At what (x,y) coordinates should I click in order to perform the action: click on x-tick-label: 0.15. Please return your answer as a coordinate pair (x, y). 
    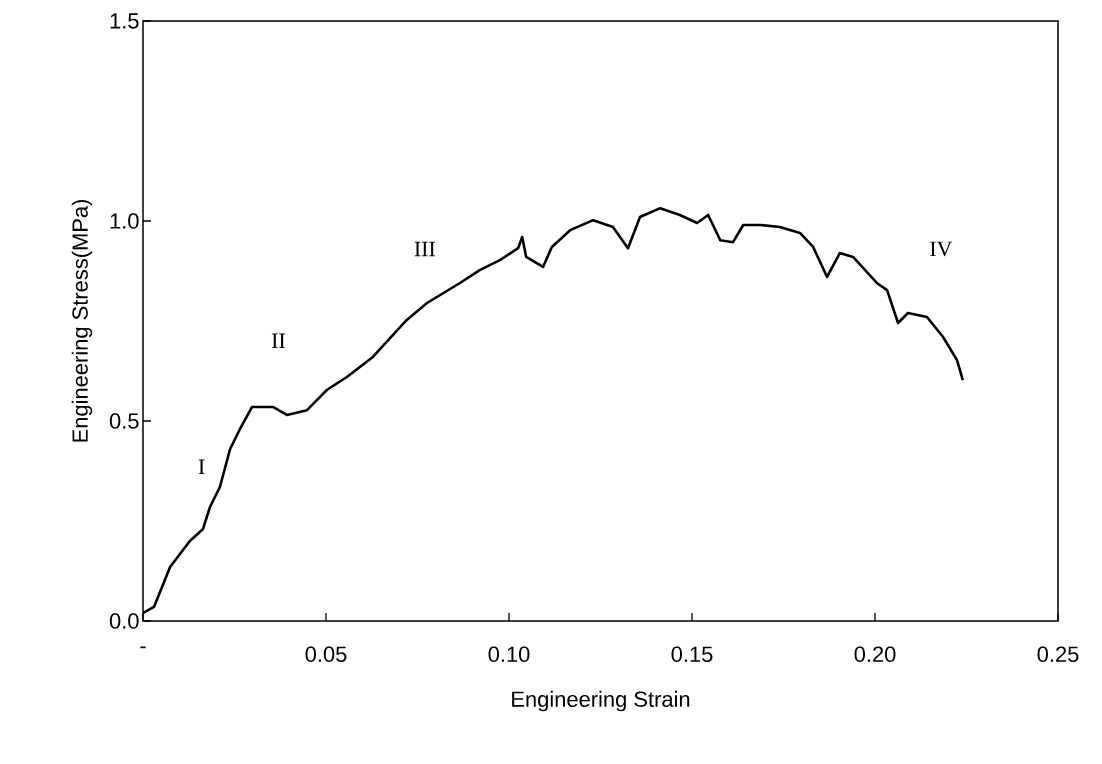
    Looking at the image, I should click on (692, 654).